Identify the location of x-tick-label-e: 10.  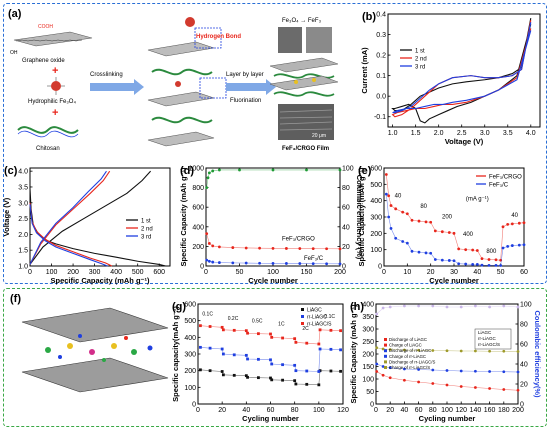
(407, 272).